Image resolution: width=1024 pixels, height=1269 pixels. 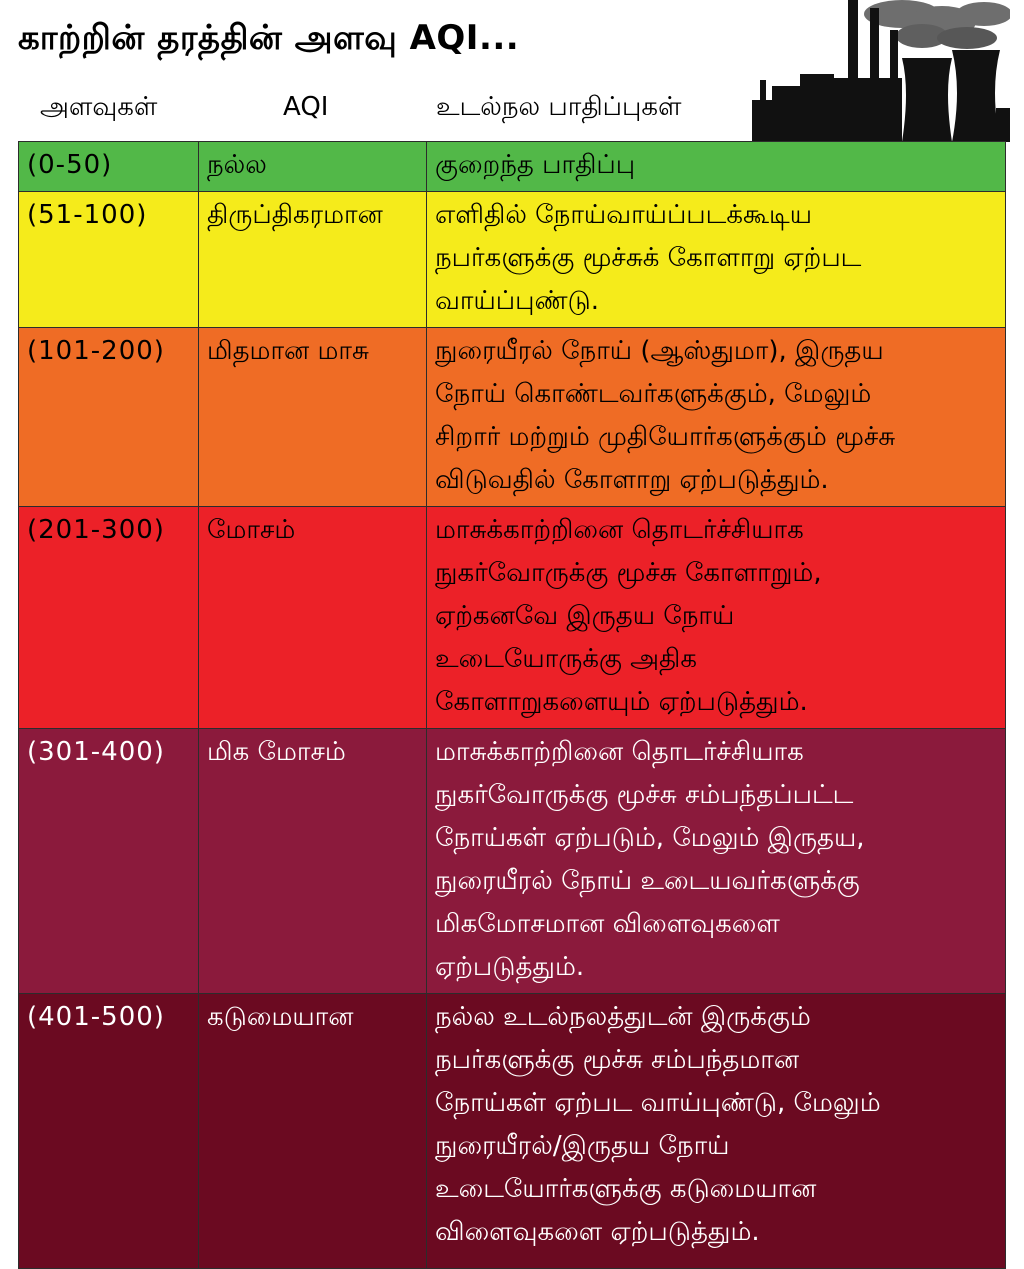 What do you see at coordinates (108, 617) in the screenshot?
I see `aqi-range: (201-300)` at bounding box center [108, 617].